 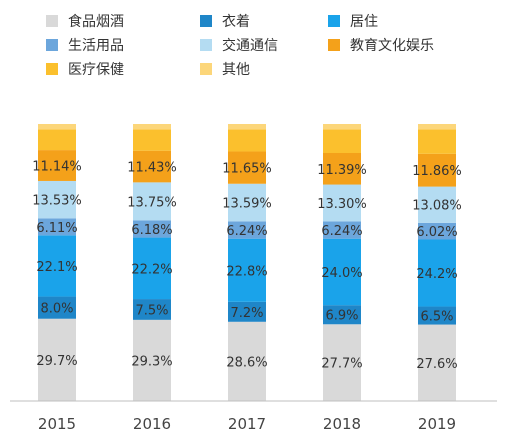 I want to click on x-tick-label: 2015, so click(x=57, y=424).